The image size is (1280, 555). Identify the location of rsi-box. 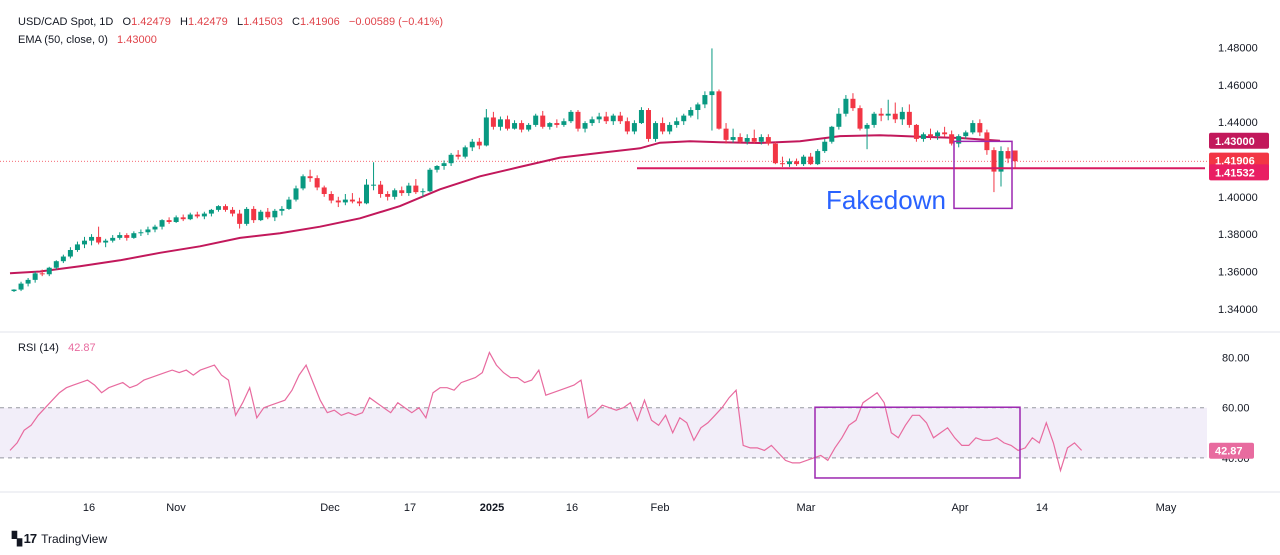
(917, 442).